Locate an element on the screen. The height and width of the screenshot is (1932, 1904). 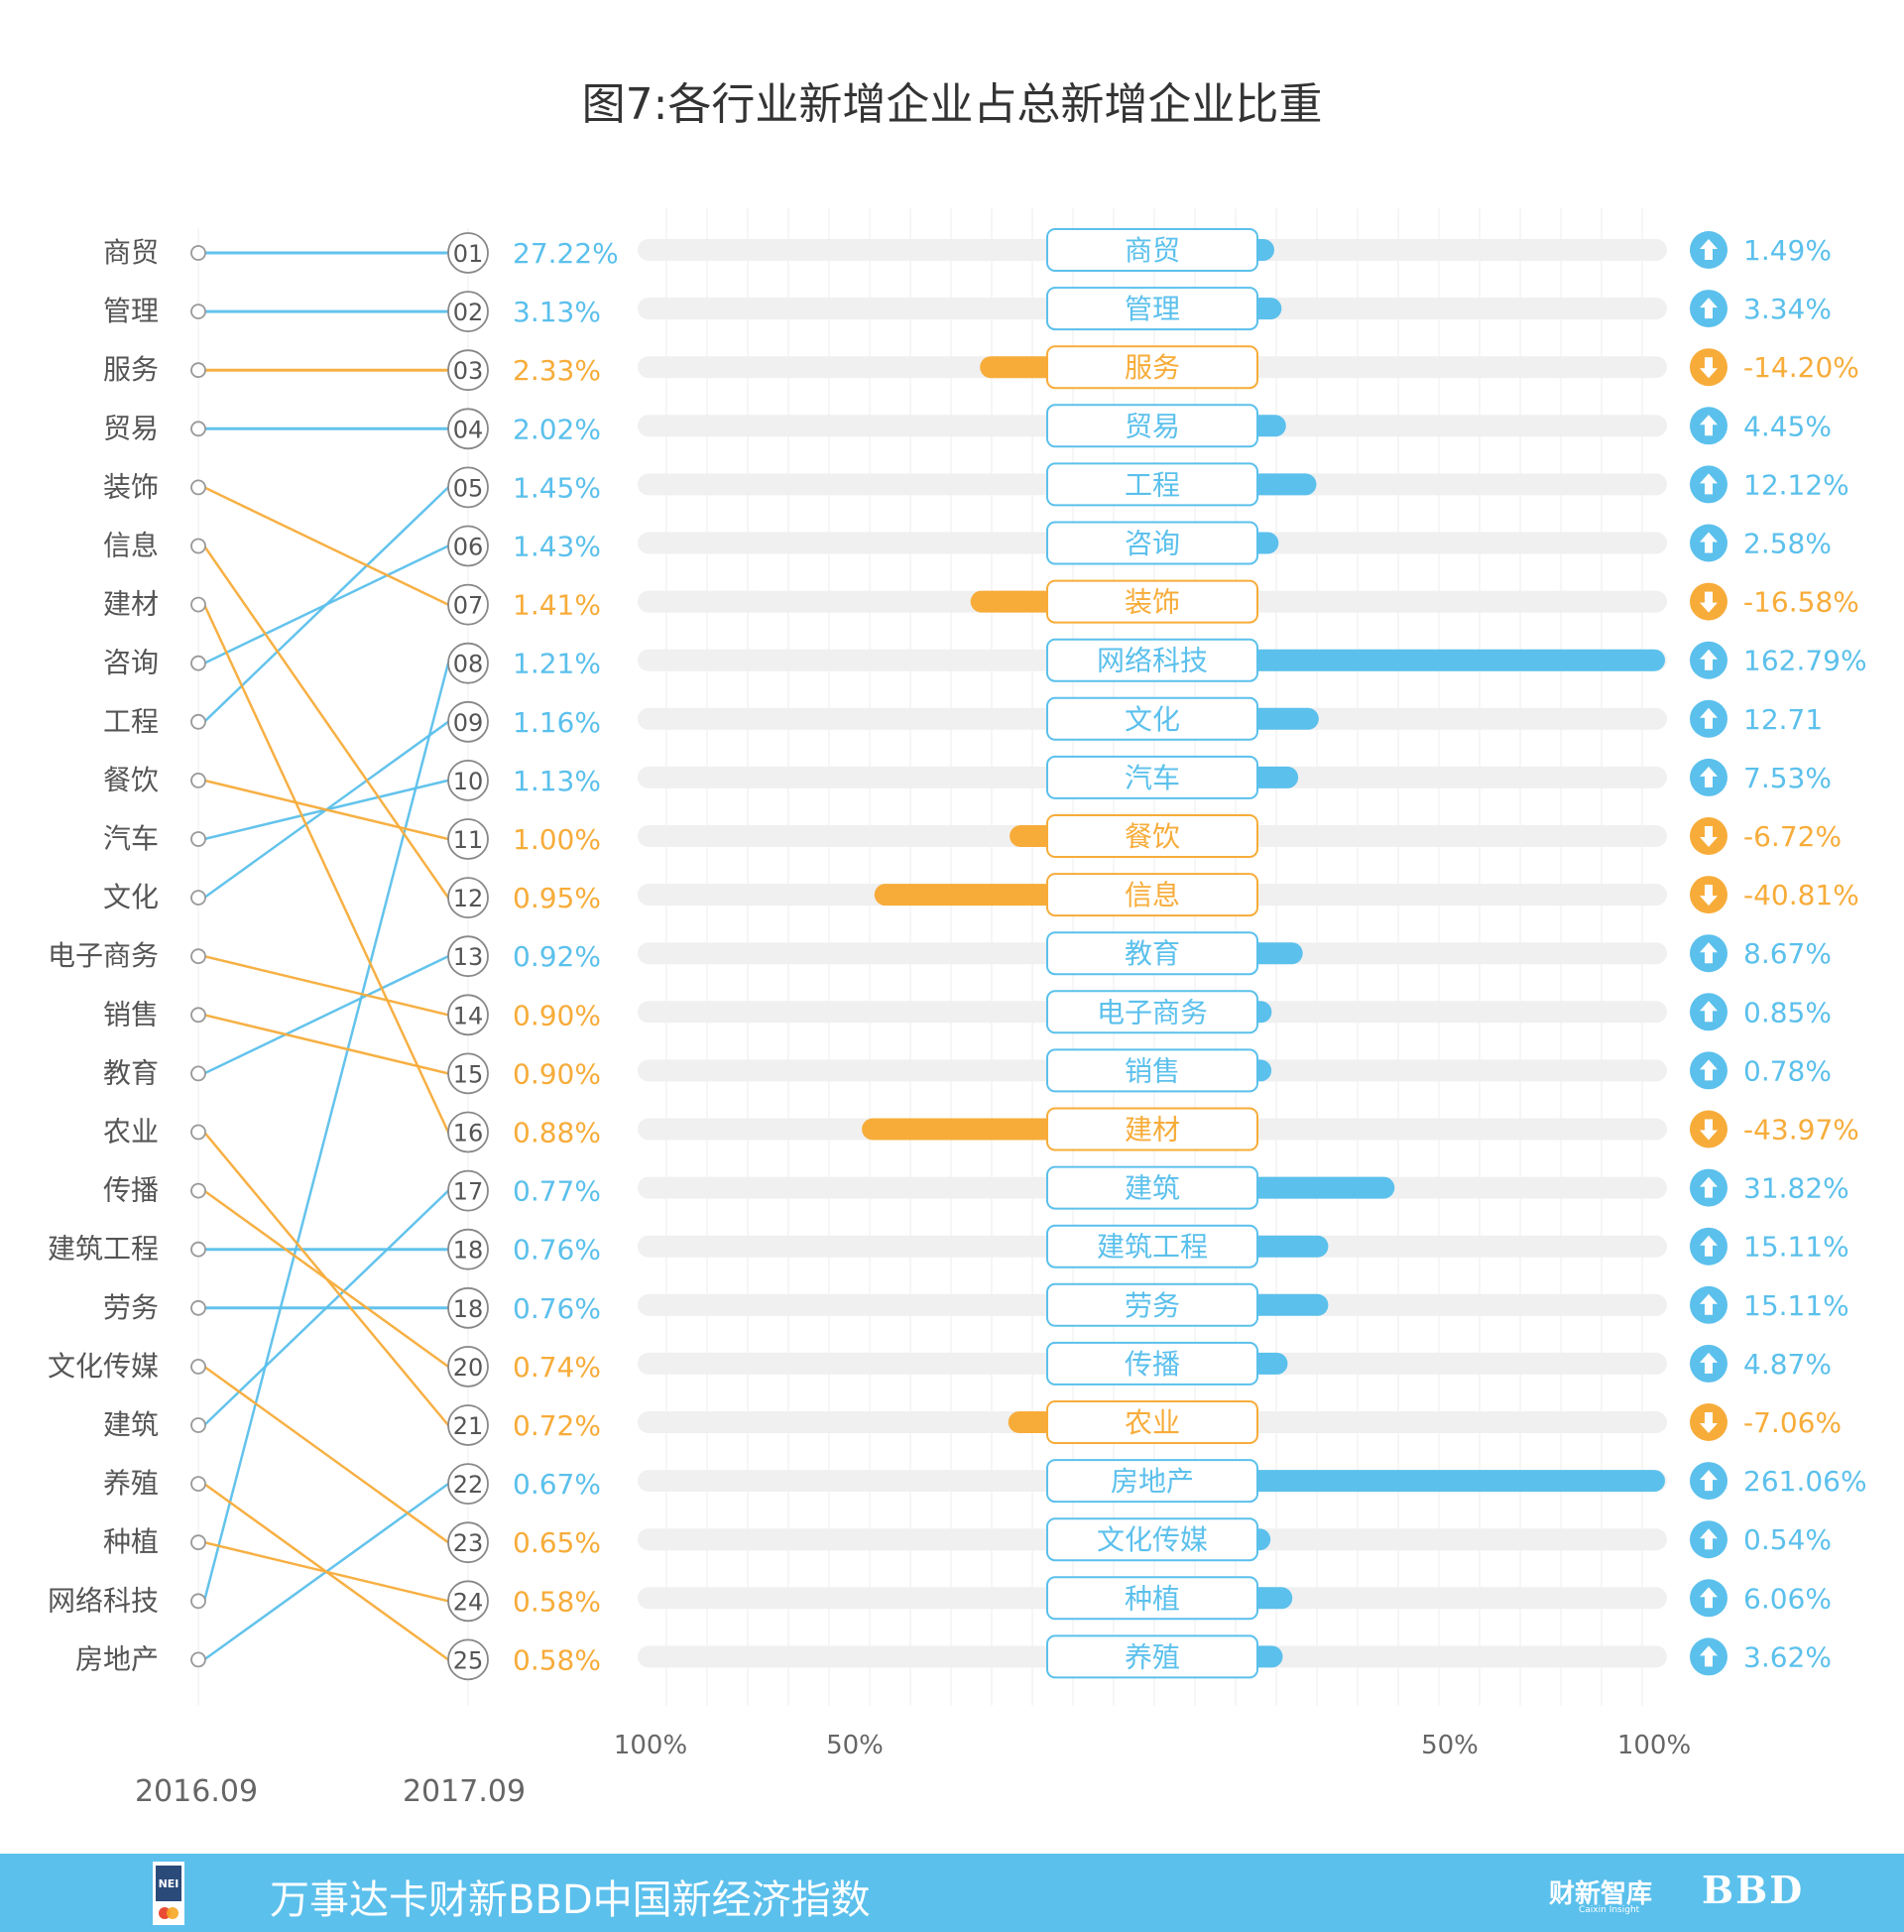
growth-value: 3.34% is located at coordinates (1787, 309).